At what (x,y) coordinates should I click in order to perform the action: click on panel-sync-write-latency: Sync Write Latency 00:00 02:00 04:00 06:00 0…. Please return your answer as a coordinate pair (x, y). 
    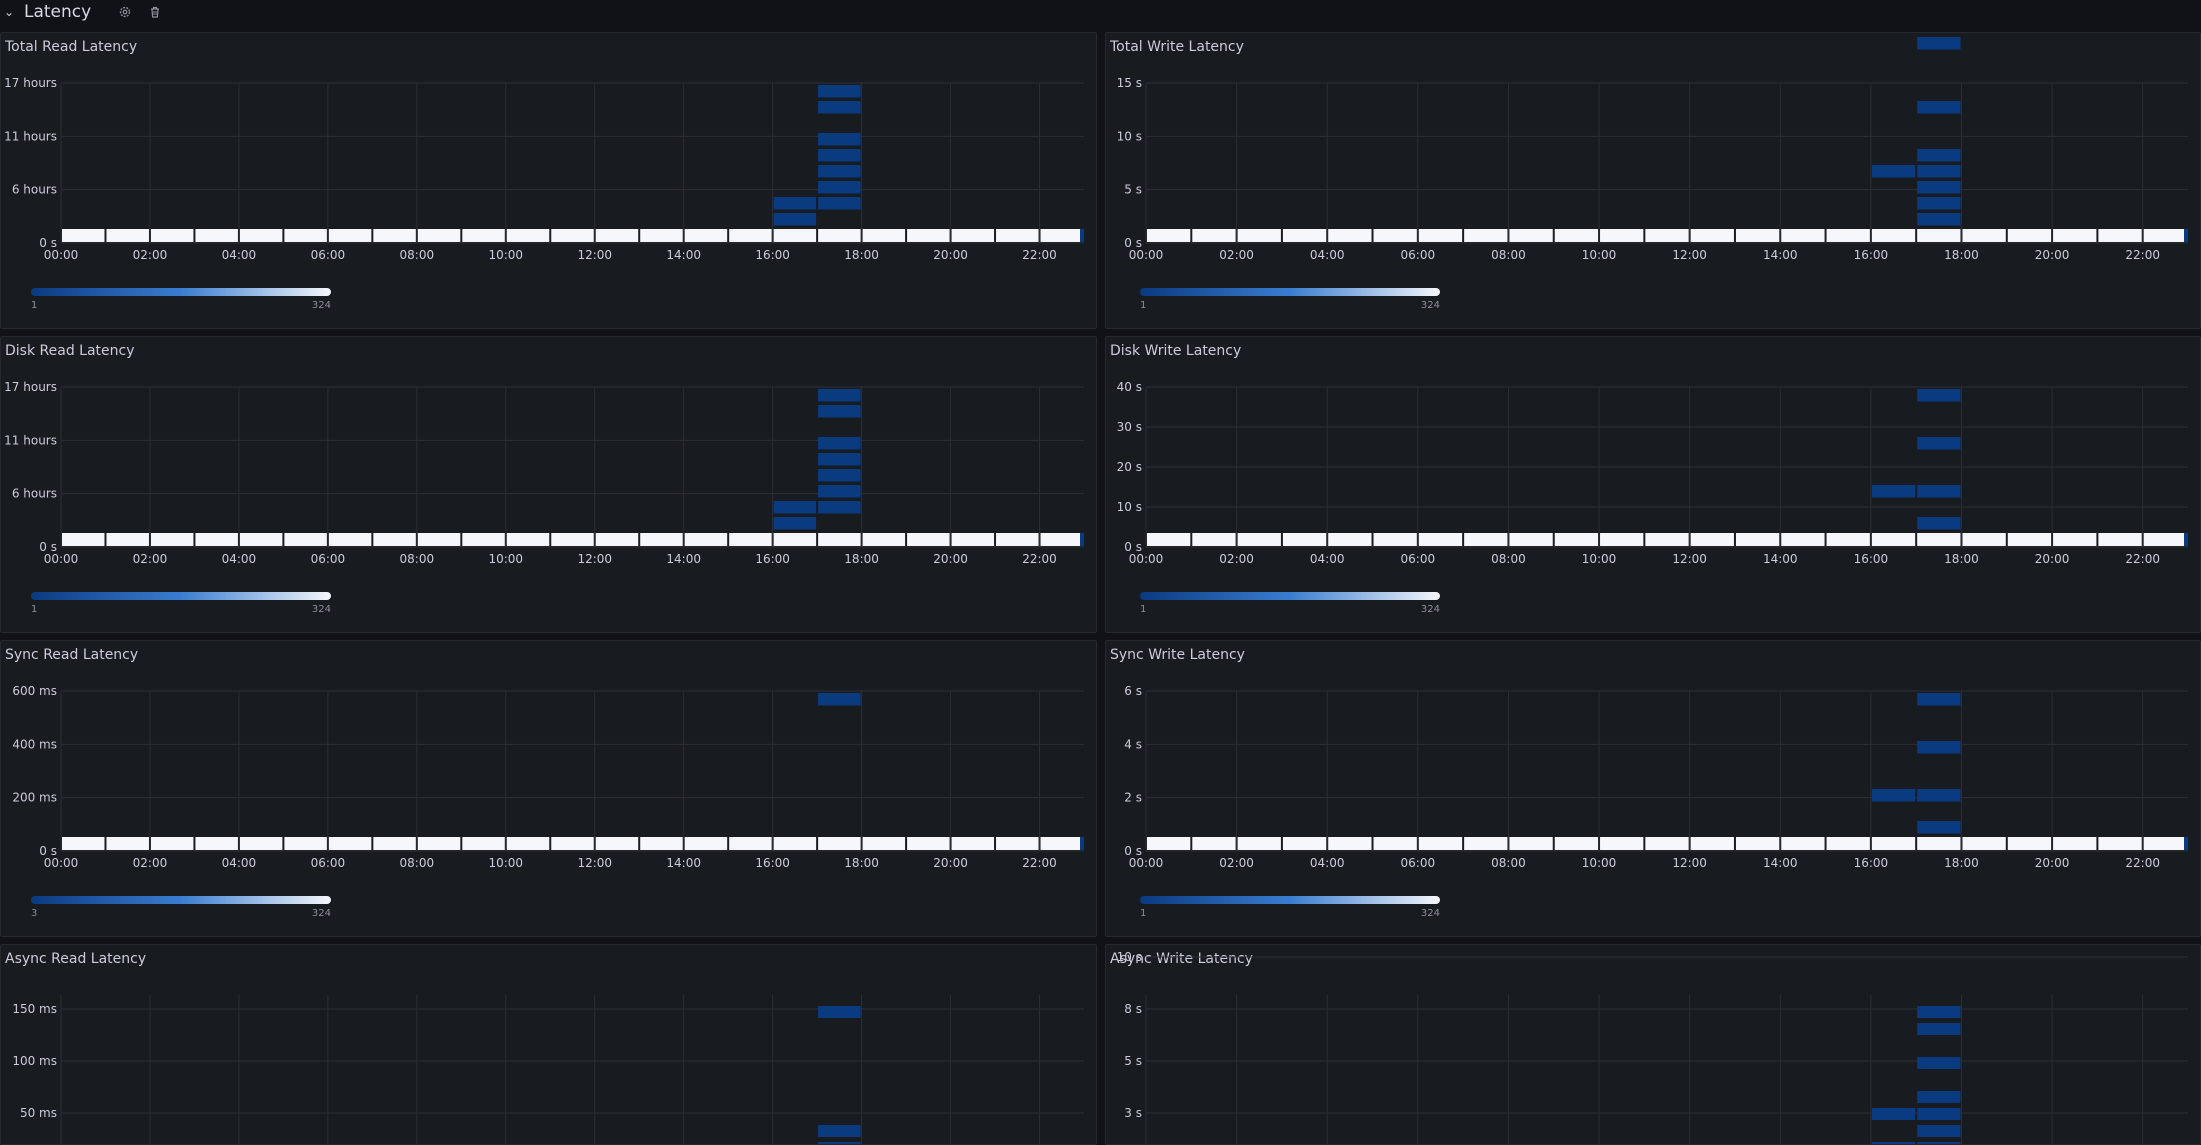
    Looking at the image, I should click on (1653, 788).